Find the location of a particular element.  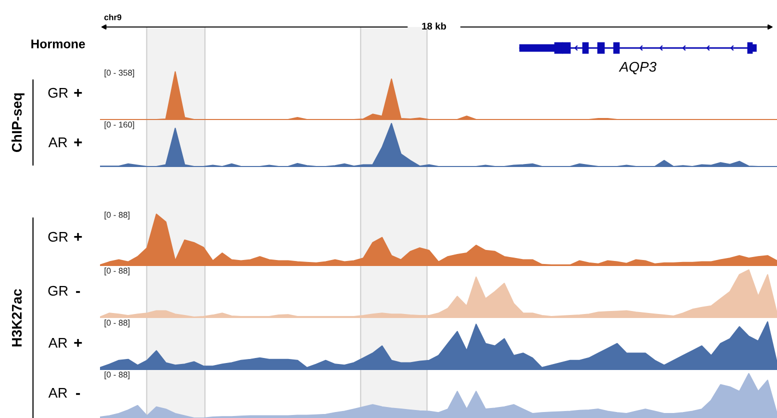

annotation: AQP3 is located at coordinates (637, 68).